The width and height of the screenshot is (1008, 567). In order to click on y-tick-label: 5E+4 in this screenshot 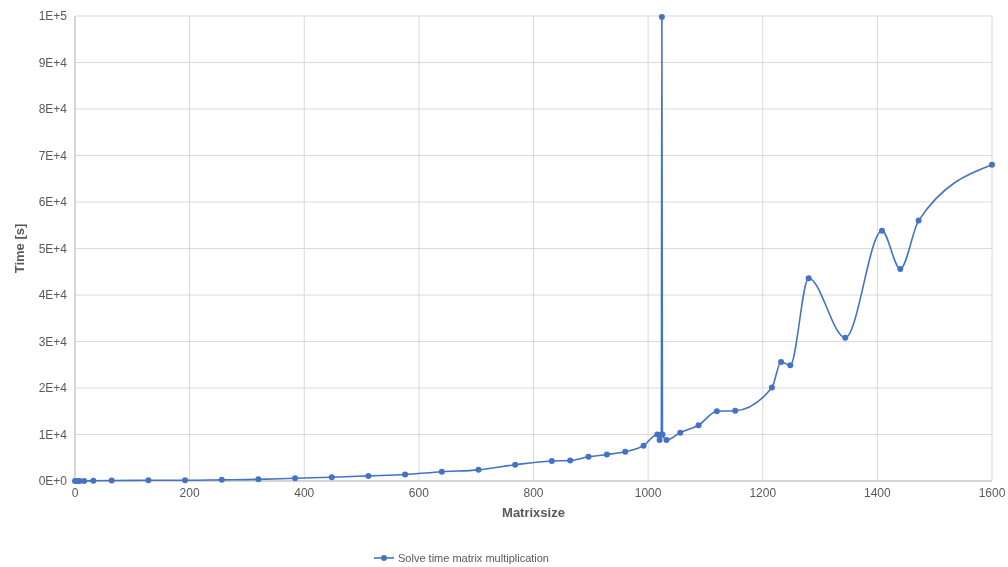, I will do `click(53, 248)`.